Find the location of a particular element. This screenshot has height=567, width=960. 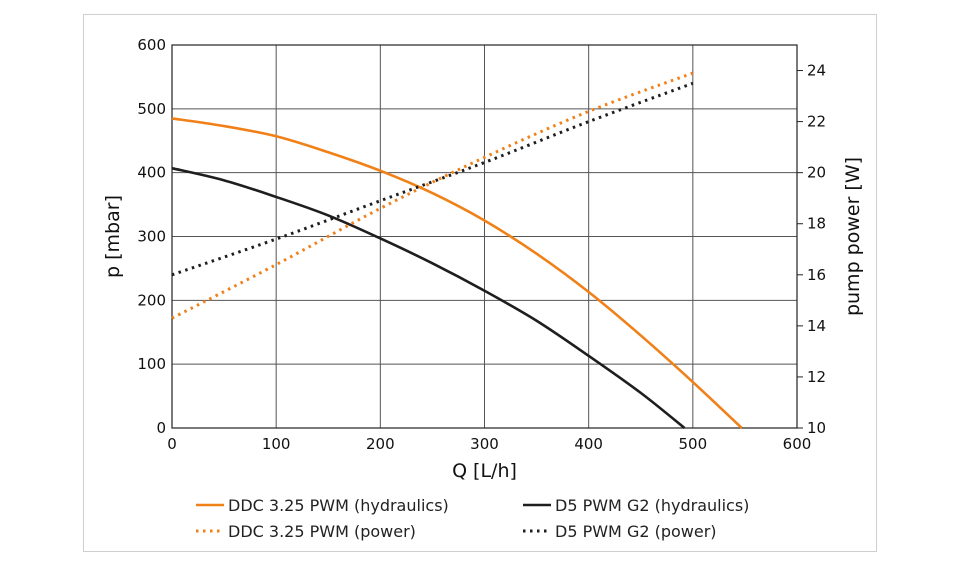

legend-label-3: D5 PWM G2 (power) is located at coordinates (636, 531).